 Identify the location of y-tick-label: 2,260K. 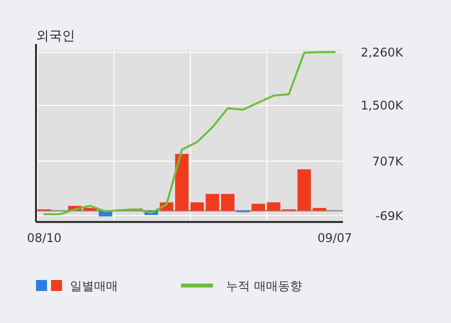
(382, 52).